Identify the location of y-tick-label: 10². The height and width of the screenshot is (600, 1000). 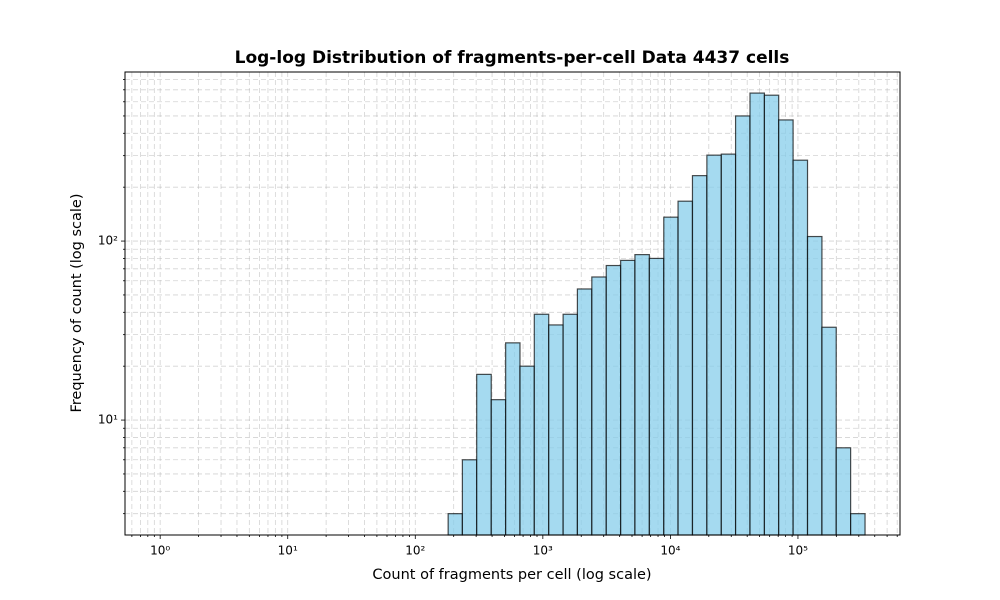
(108, 241).